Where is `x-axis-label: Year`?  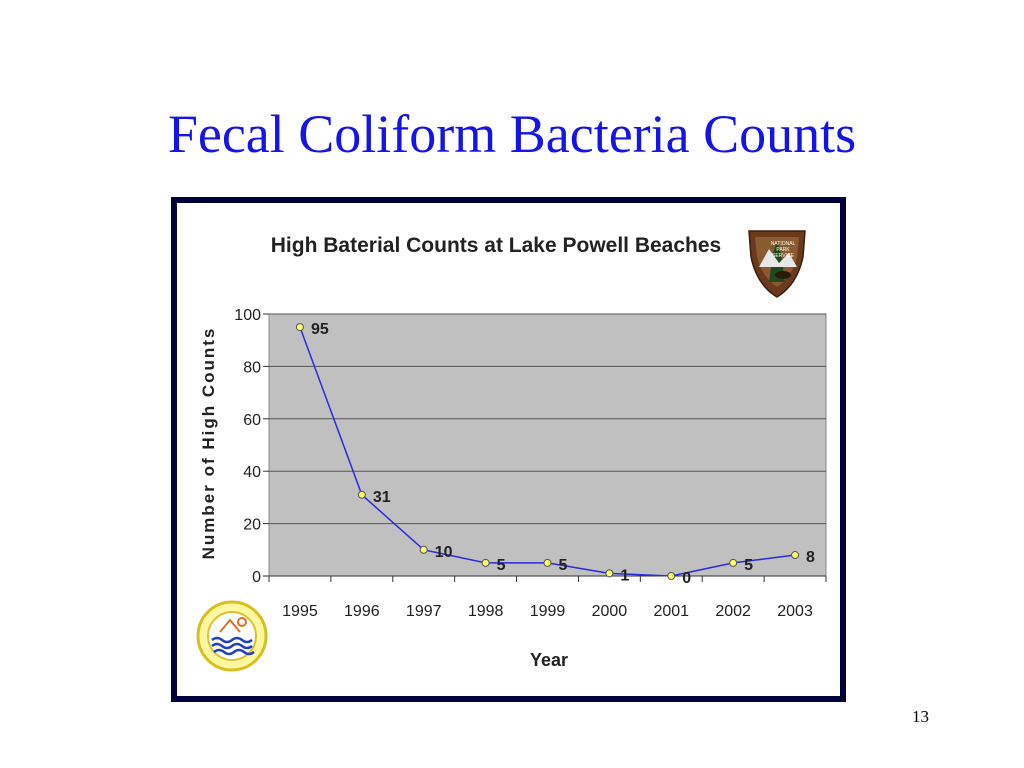 x-axis-label: Year is located at coordinates (549, 660).